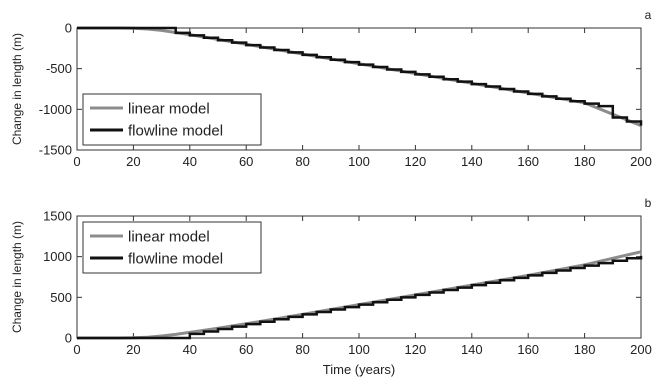 Image resolution: width=655 pixels, height=381 pixels. Describe the element at coordinates (57, 216) in the screenshot. I see `y-tick-label: 1500` at that location.